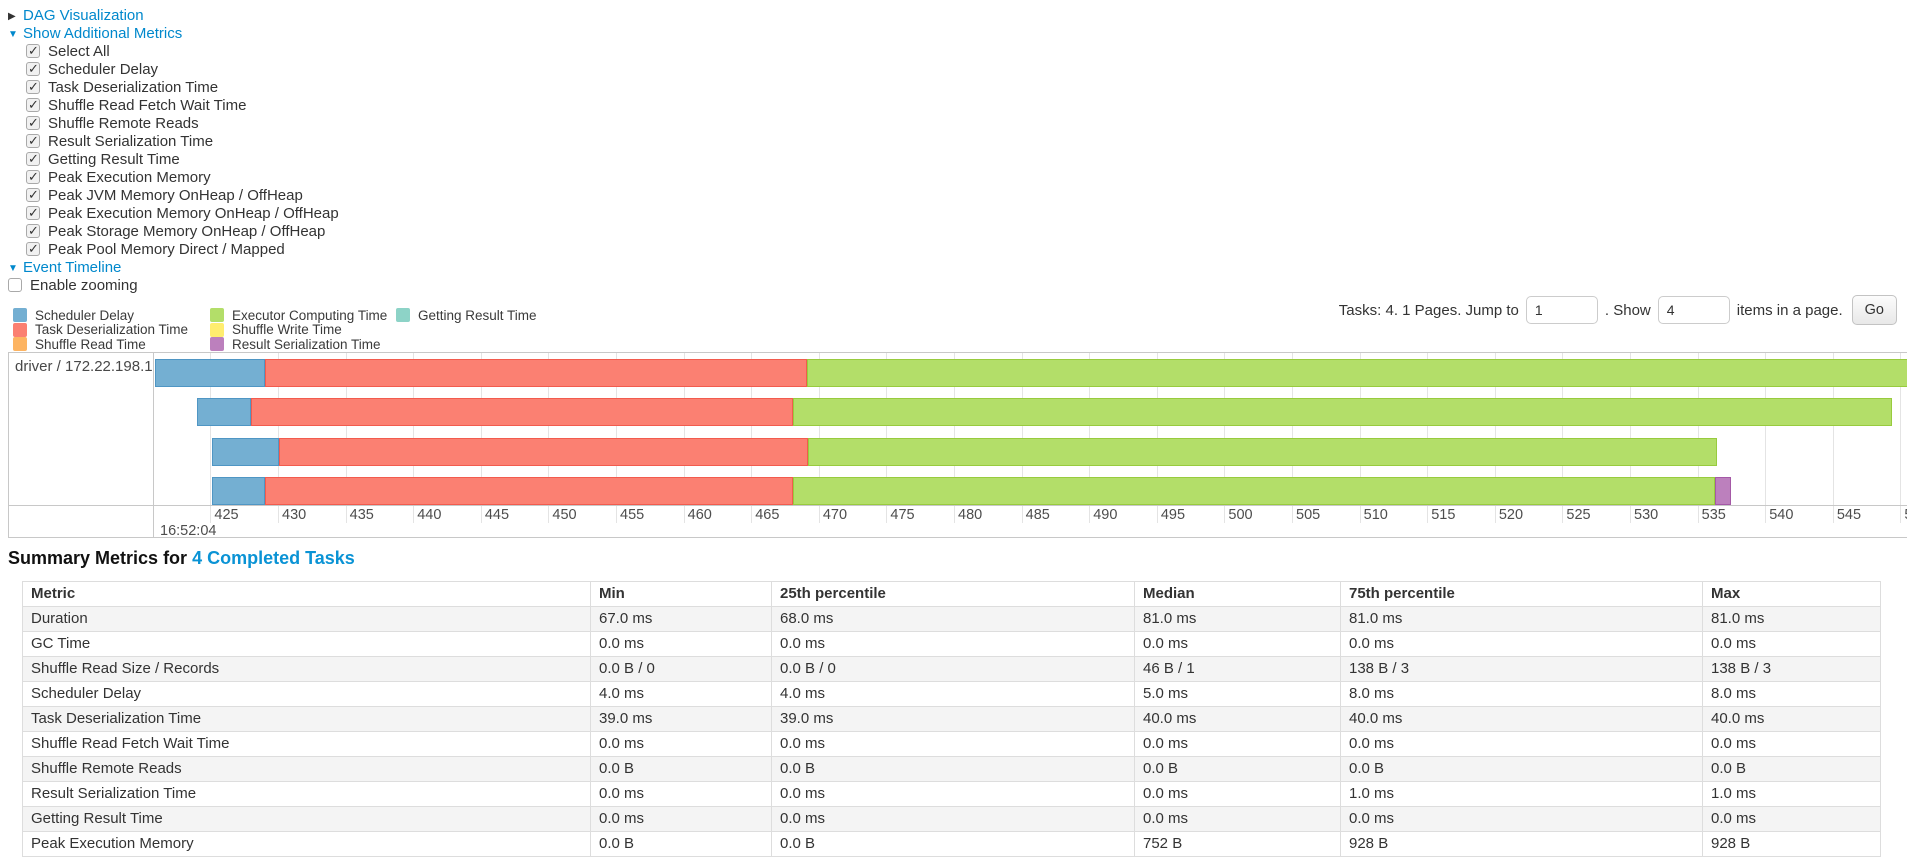 The image size is (1907, 865). Describe the element at coordinates (114, 159) in the screenshot. I see `metric-checkbox-label: Getting Result Time` at that location.